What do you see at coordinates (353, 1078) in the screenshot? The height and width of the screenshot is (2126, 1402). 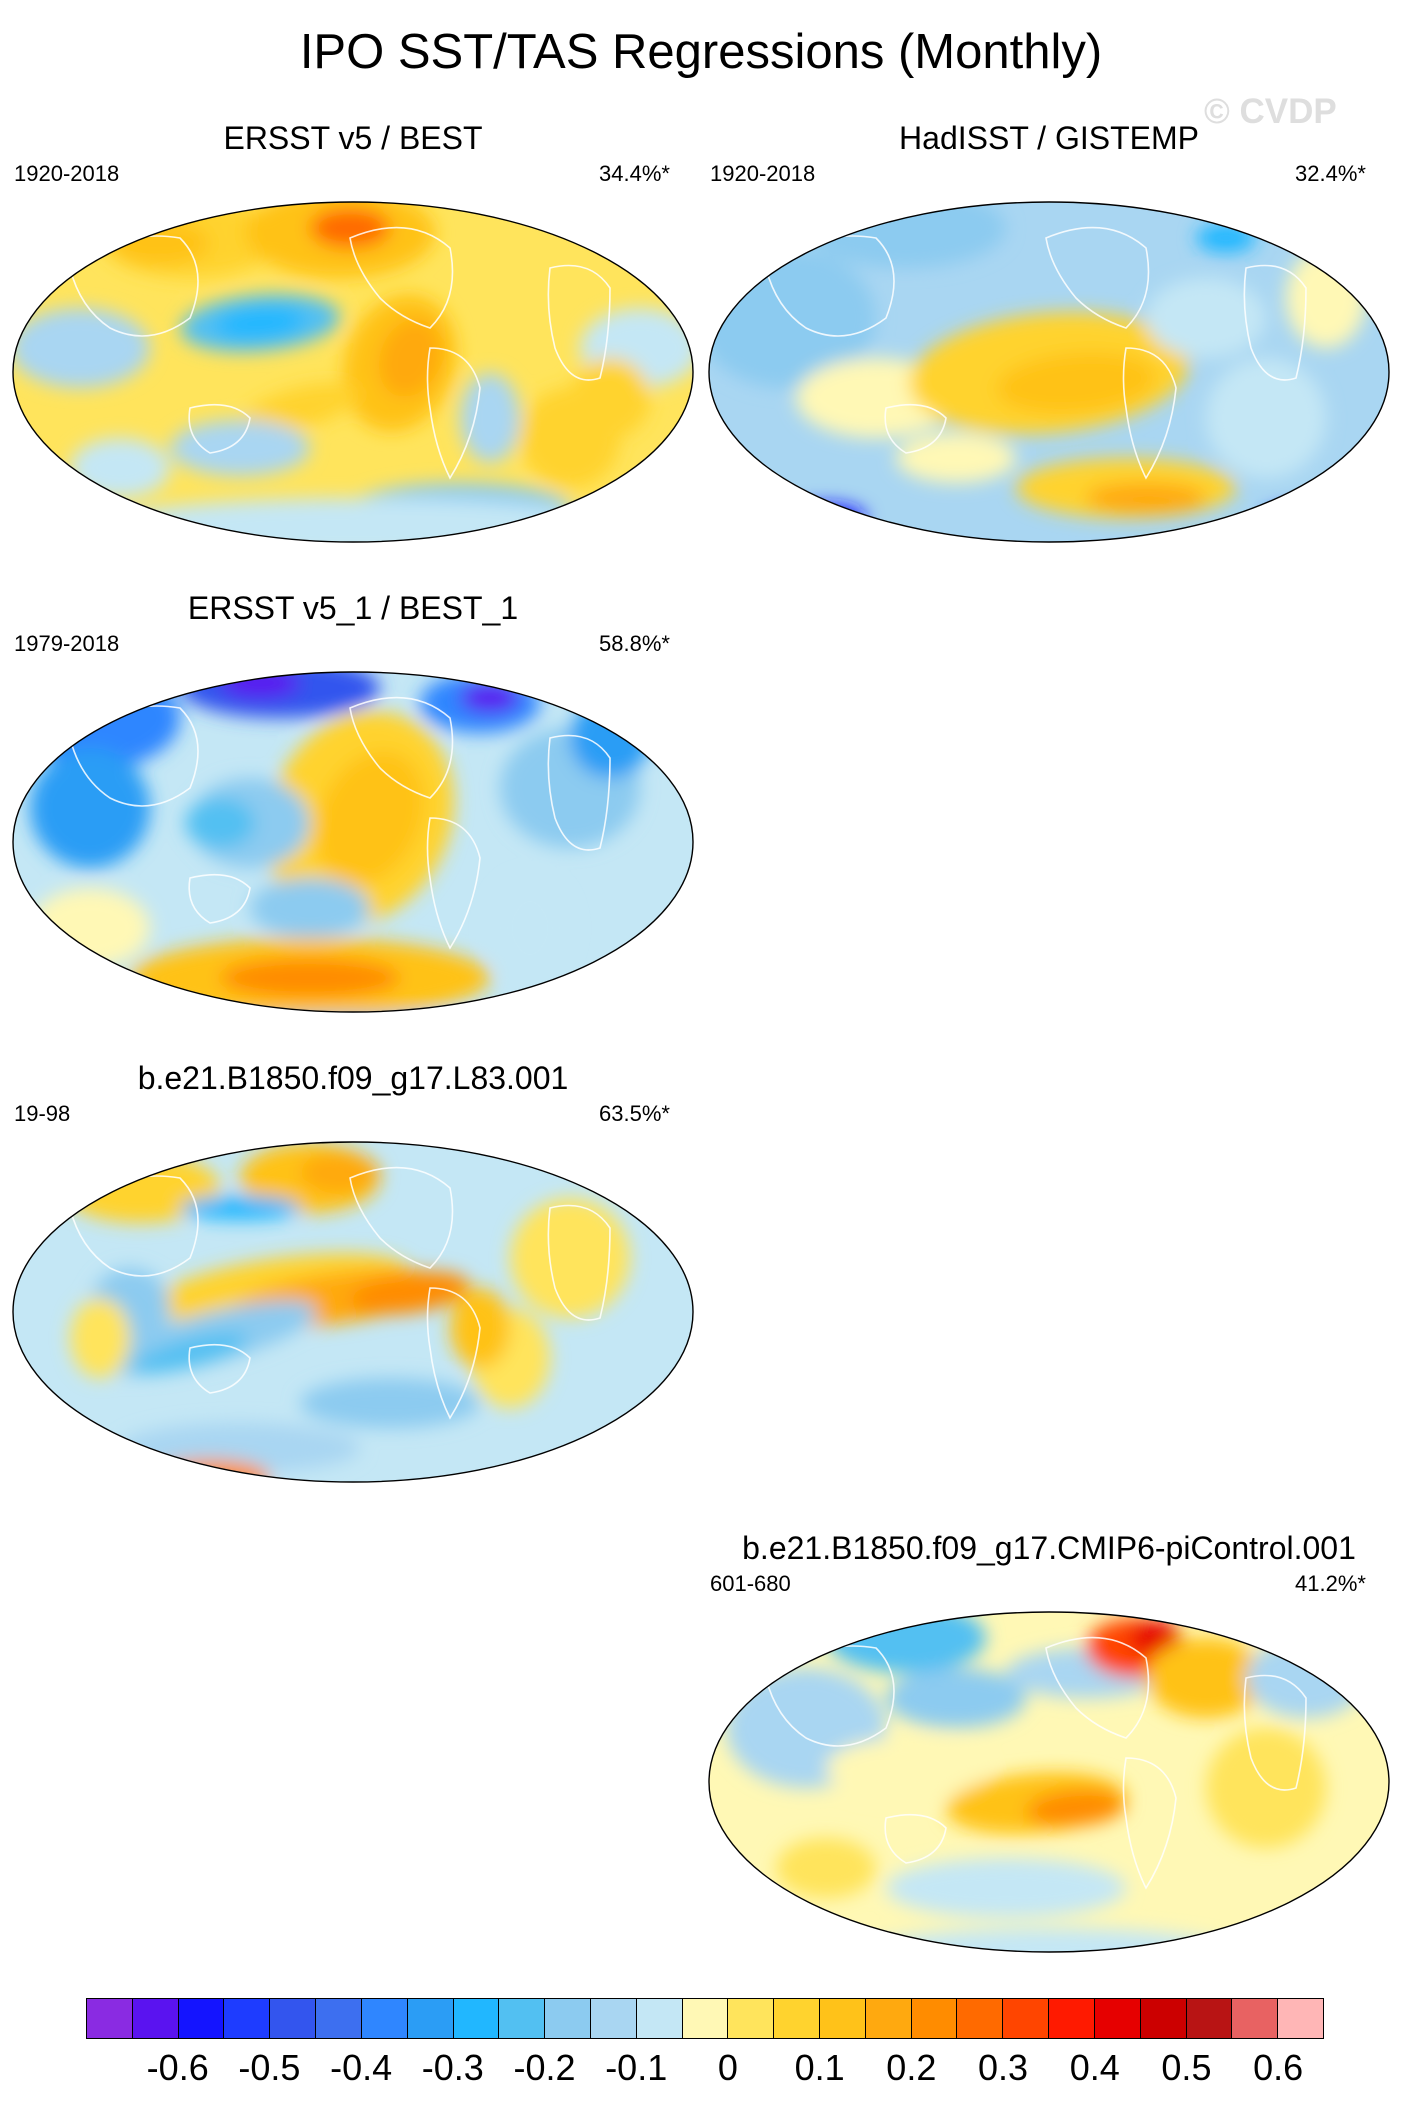 I see `panel-title: b.e21.B1850.f09_g17.L83.001` at bounding box center [353, 1078].